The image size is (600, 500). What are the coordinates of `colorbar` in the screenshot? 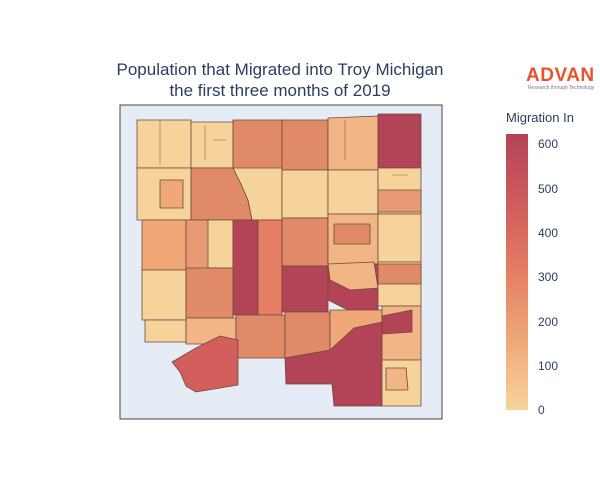 It's located at (517, 272).